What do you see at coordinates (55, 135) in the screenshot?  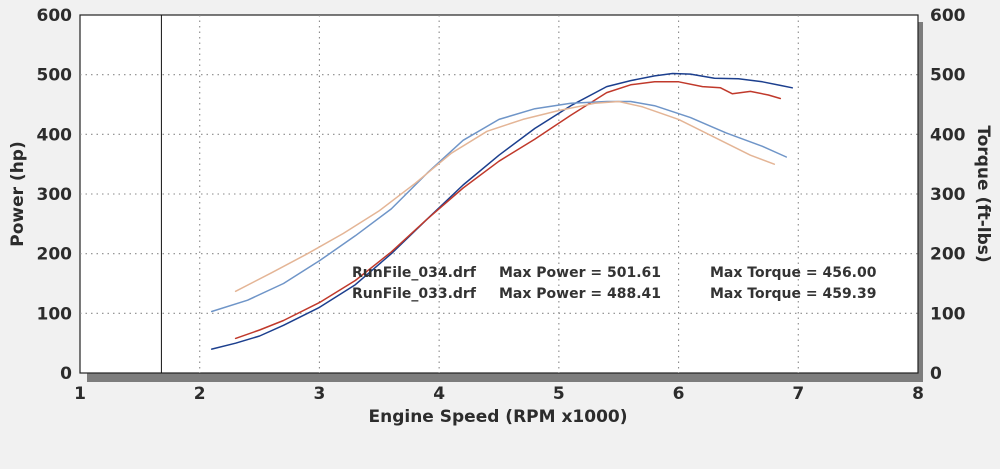 I see `y-left-tick-label-400: 400` at bounding box center [55, 135].